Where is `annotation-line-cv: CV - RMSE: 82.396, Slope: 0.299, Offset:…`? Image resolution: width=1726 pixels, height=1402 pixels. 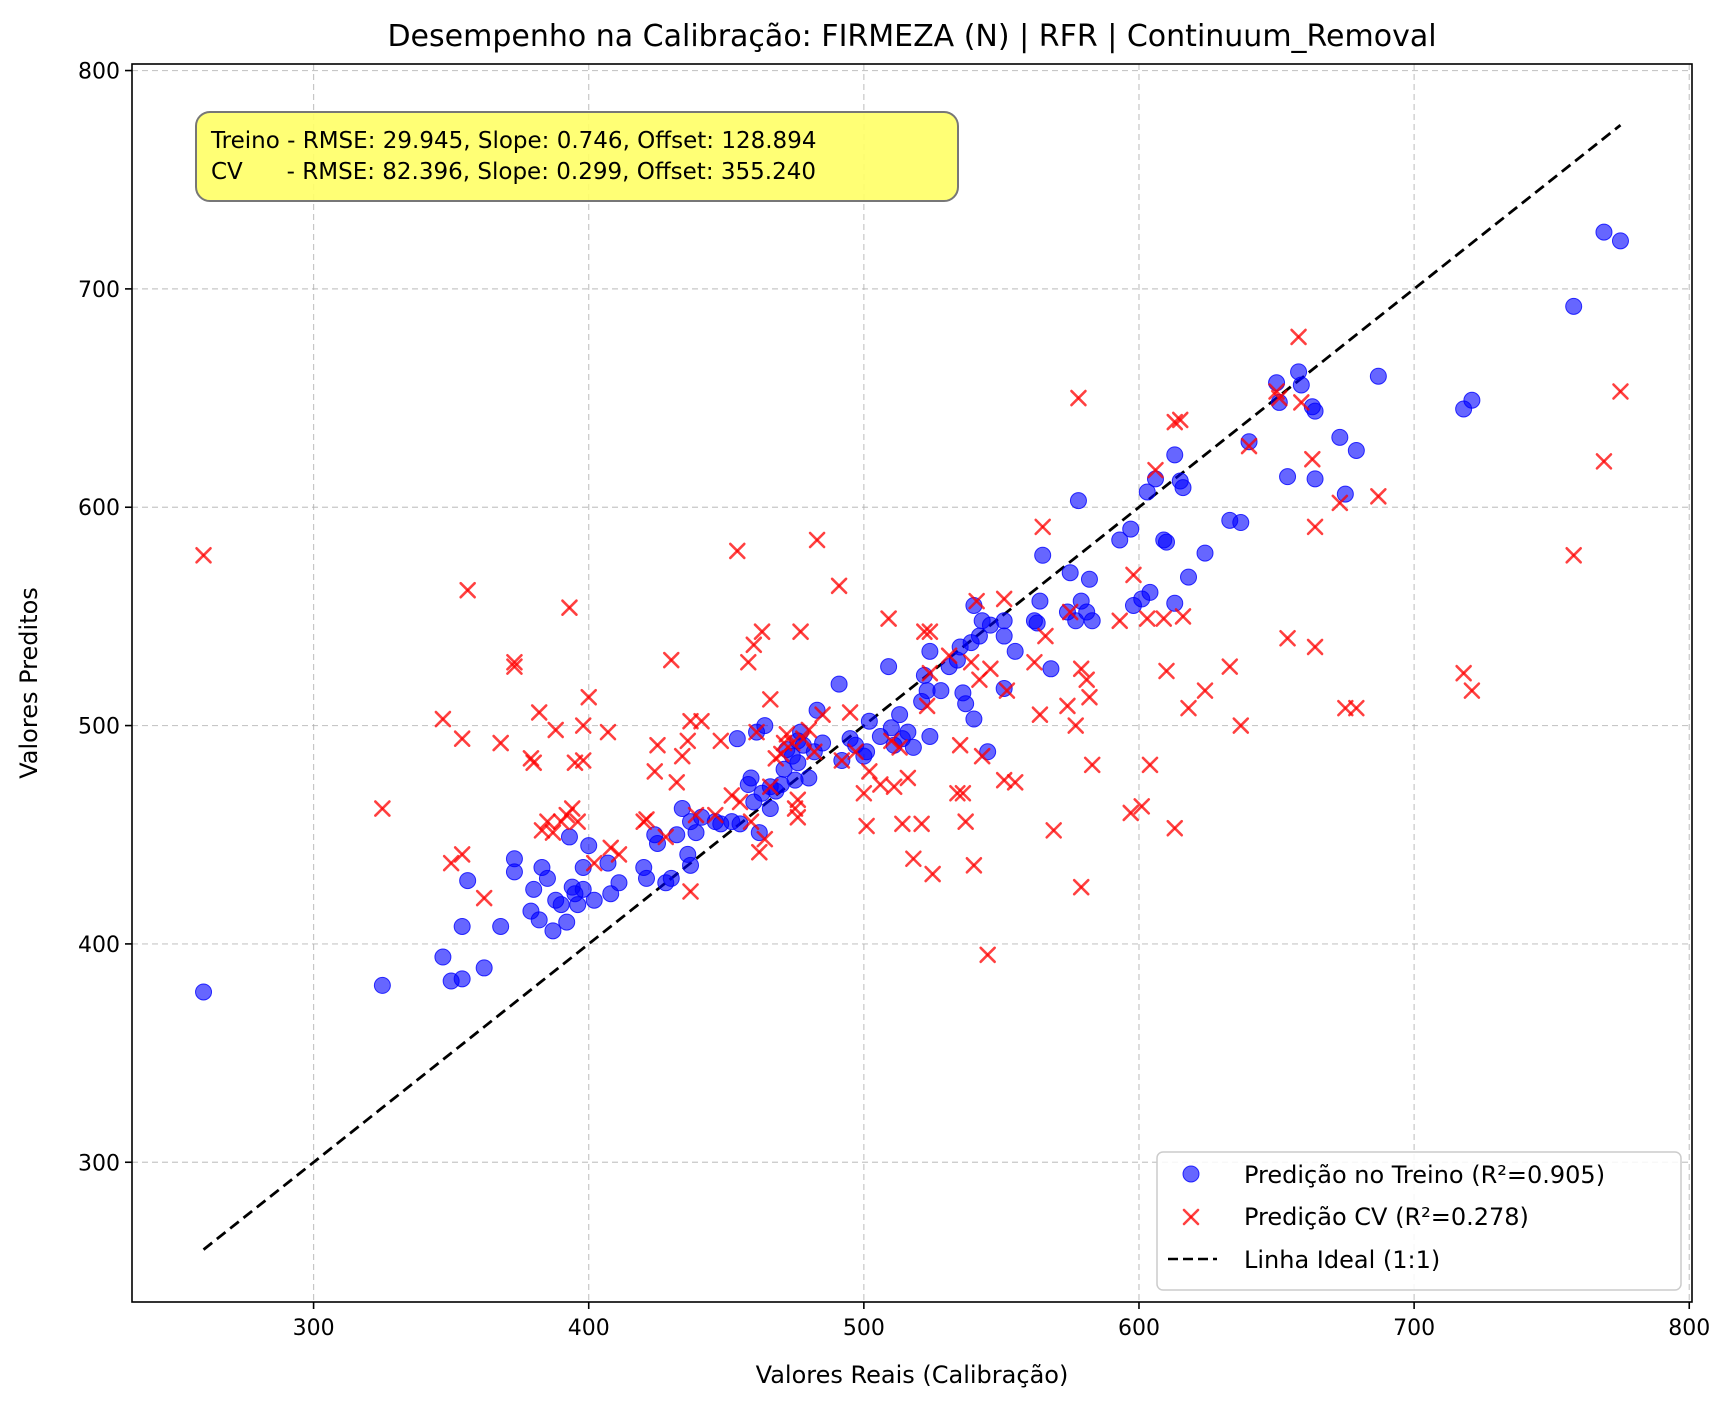 annotation-line-cv: CV - RMSE: 82.396, Slope: 0.299, Offset:… is located at coordinates (513, 172).